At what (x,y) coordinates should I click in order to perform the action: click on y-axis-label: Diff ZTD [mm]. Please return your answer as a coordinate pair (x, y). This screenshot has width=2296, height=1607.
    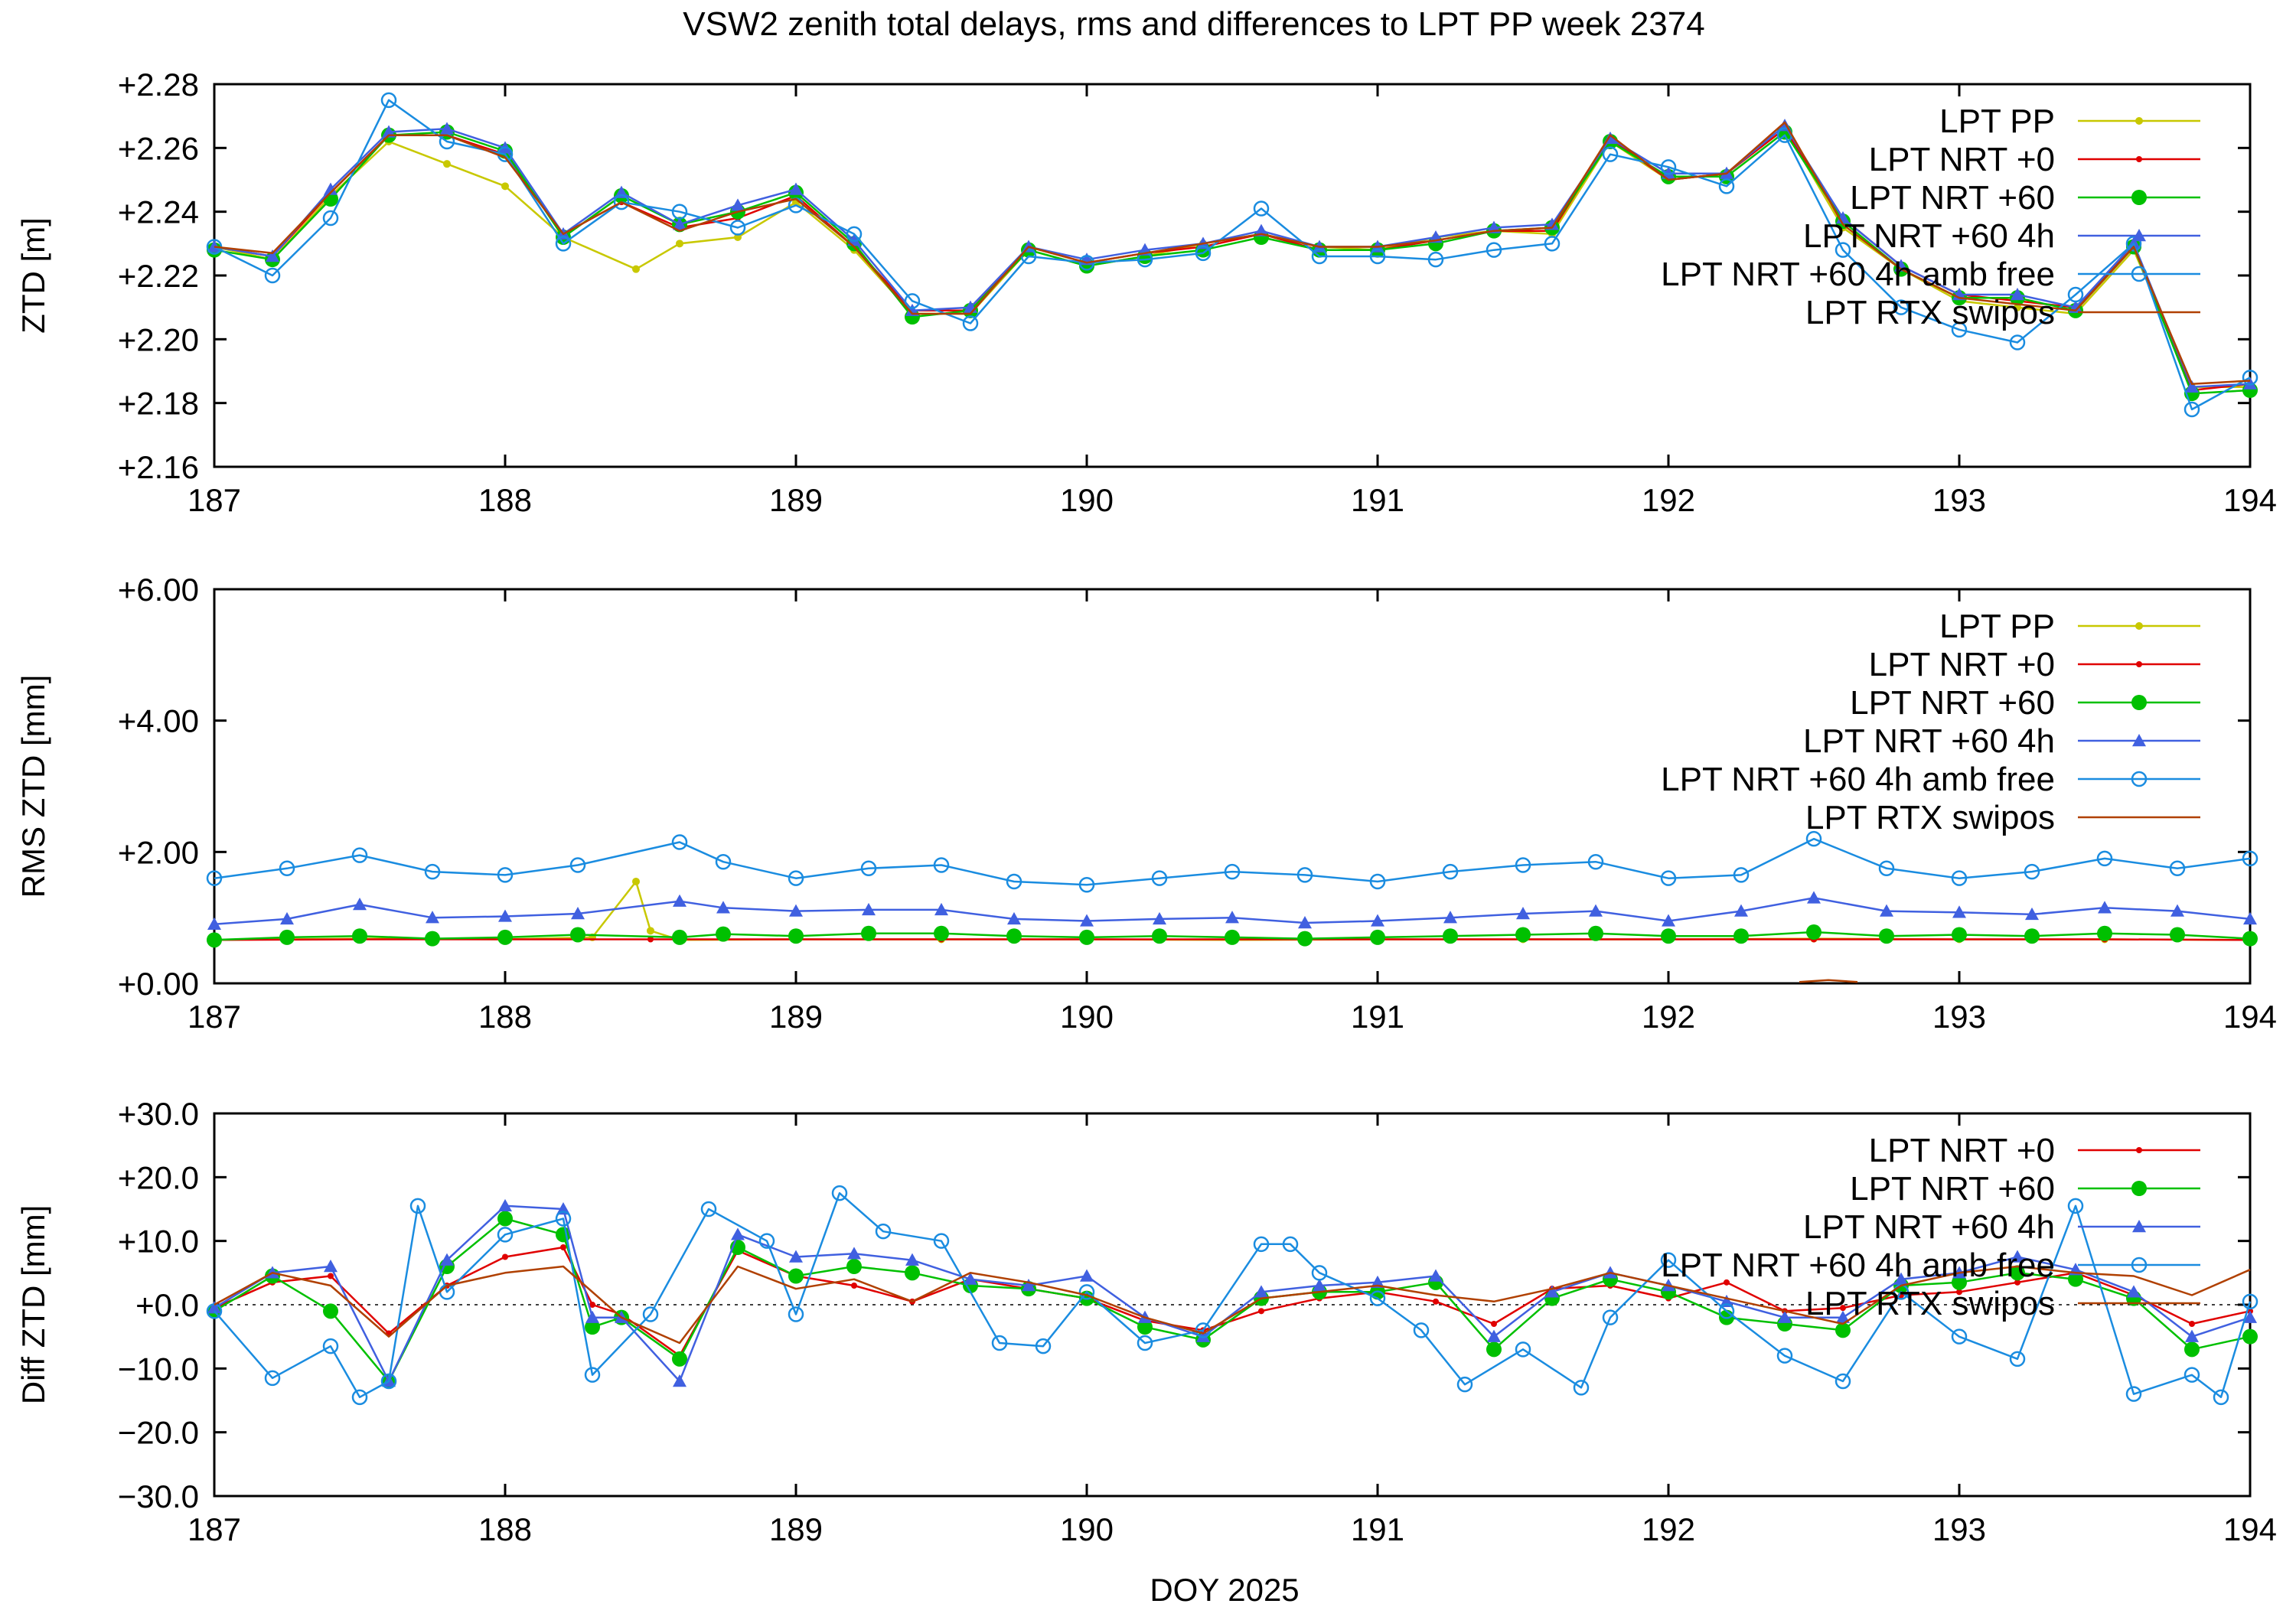
    Looking at the image, I should click on (33, 1305).